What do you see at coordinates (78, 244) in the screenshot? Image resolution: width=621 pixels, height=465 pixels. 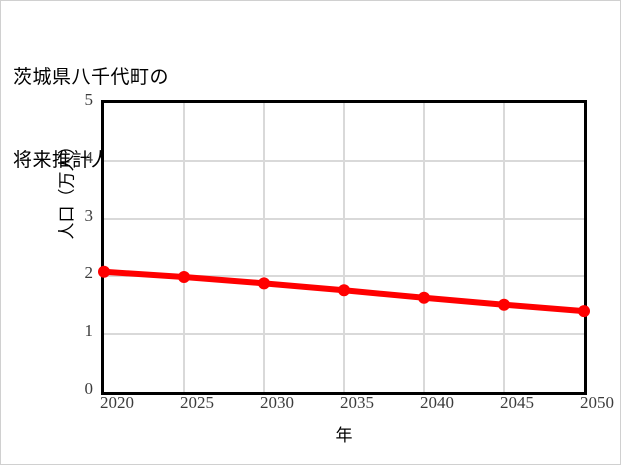 I see `y-axis-tick-labels: 0 1 2 3 4 5` at bounding box center [78, 244].